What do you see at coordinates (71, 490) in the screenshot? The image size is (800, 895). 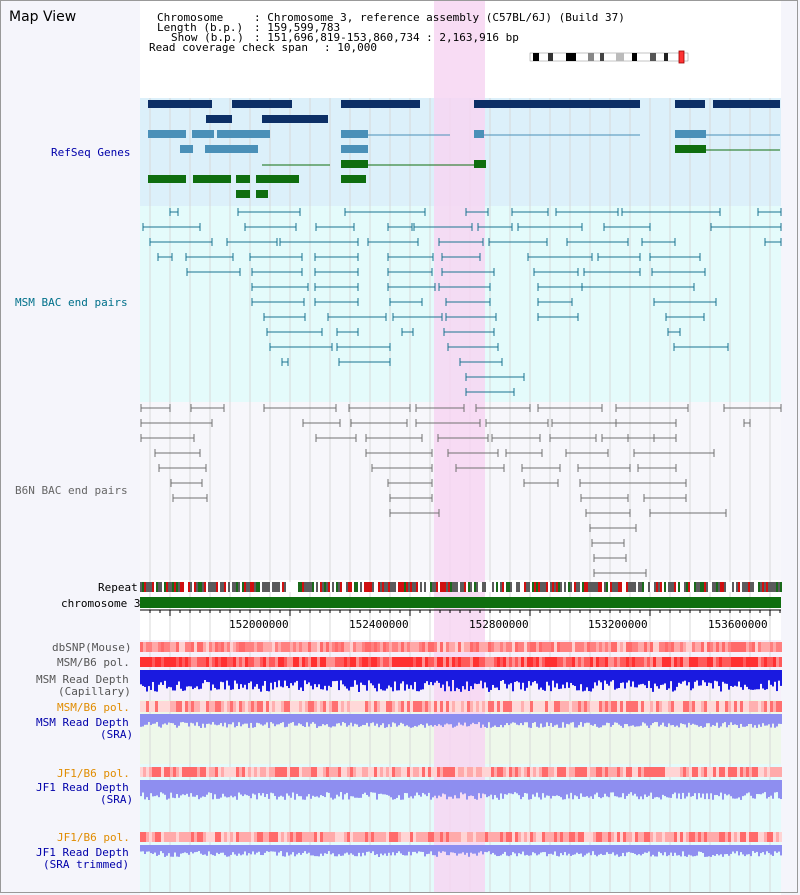 I see `track-label-b6n-bac: B6N BAC end pairs` at bounding box center [71, 490].